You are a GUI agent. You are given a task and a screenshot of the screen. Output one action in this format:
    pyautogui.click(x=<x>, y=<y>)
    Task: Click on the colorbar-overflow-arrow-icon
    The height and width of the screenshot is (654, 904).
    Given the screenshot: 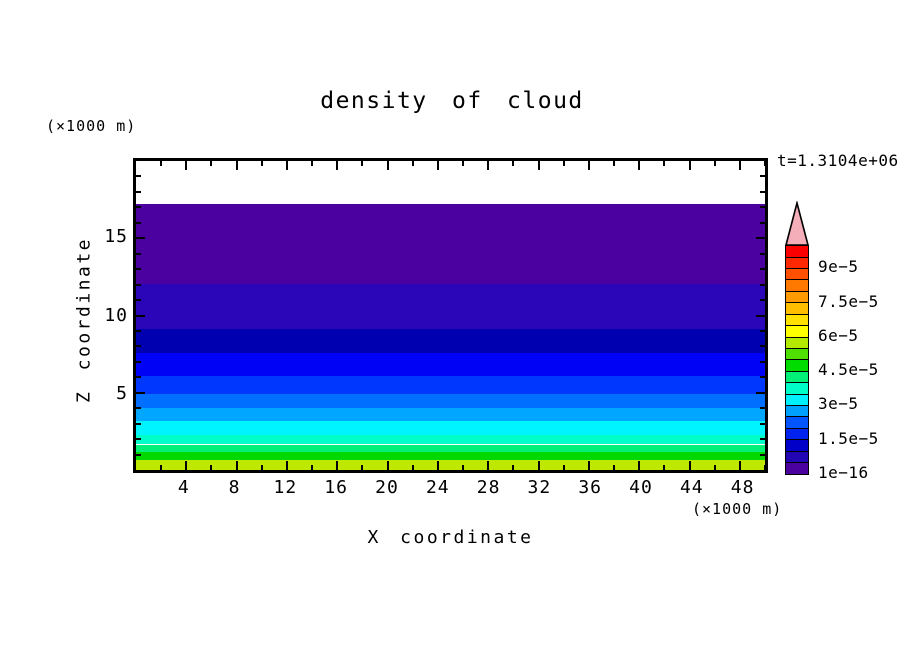 What is the action you would take?
    pyautogui.click(x=797, y=223)
    